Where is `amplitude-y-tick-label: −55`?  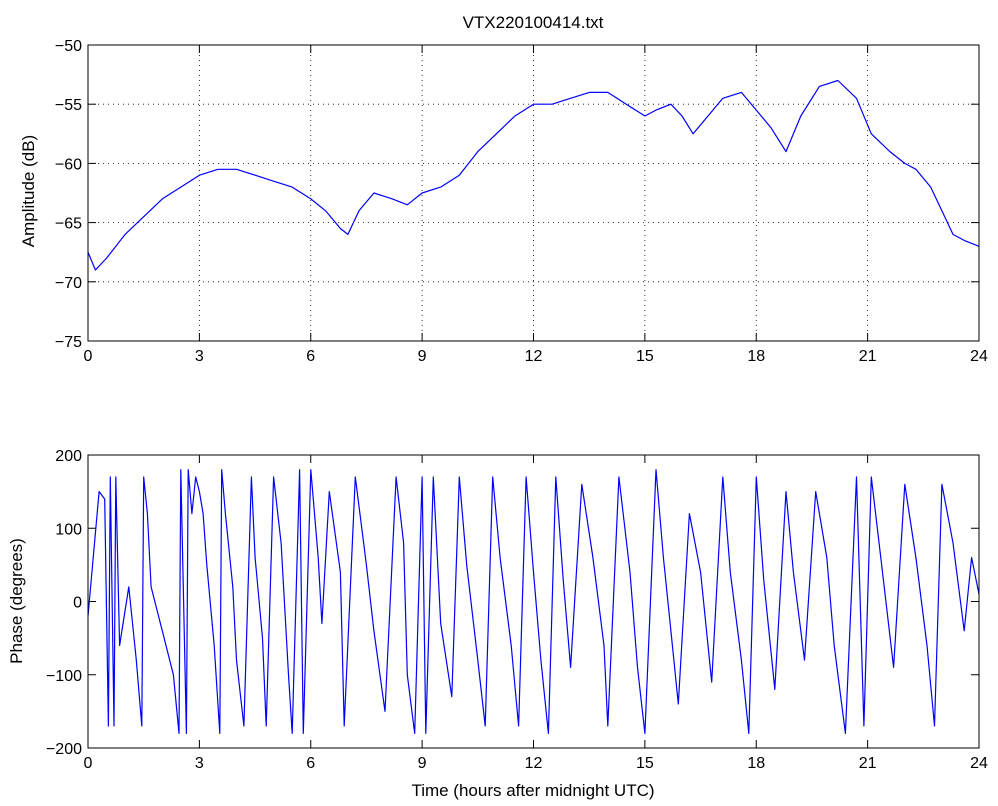 amplitude-y-tick-label: −55 is located at coordinates (68, 105).